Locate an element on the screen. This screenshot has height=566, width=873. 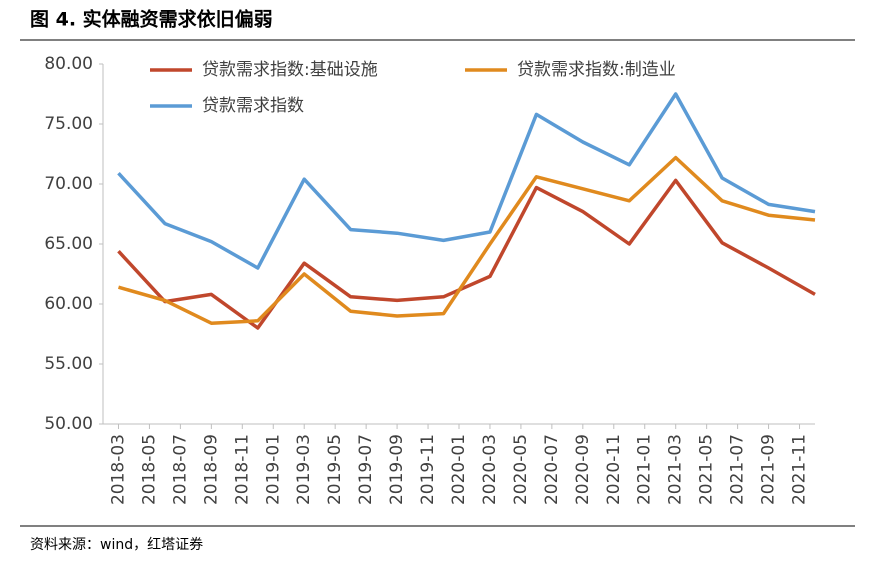
x-tick-label: 2018-05 is located at coordinates (149, 469).